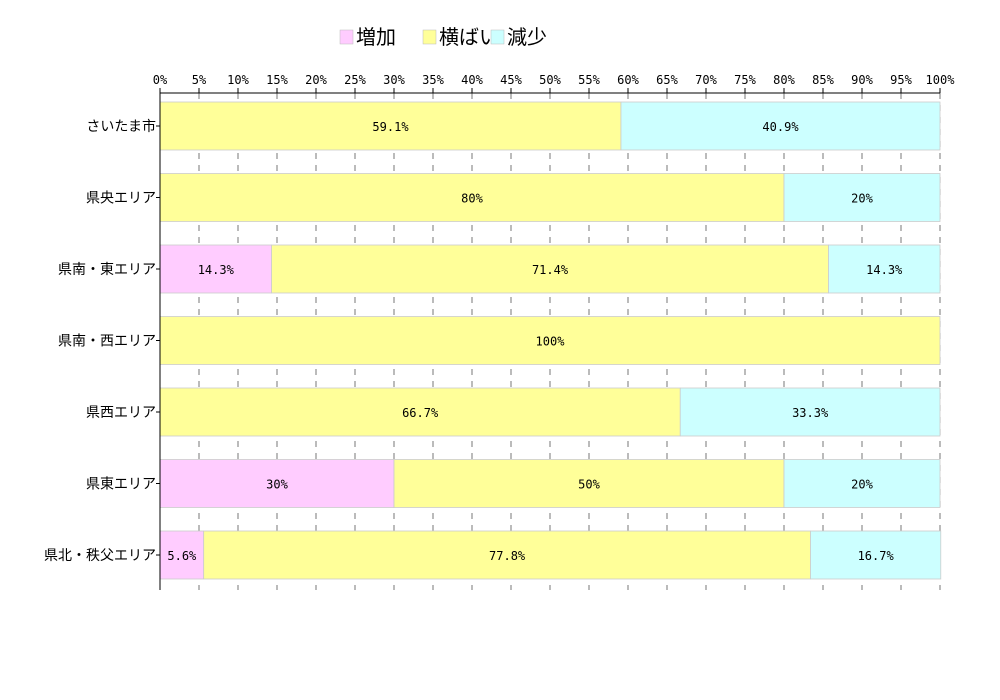 The width and height of the screenshot is (1000, 700). Describe the element at coordinates (100, 556) in the screenshot. I see `category-label: 県北・秩父エリア` at that location.